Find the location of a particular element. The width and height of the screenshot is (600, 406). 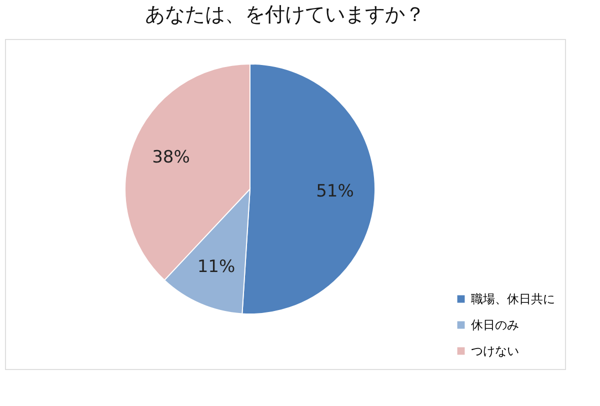

data-label: 11% is located at coordinates (216, 267).